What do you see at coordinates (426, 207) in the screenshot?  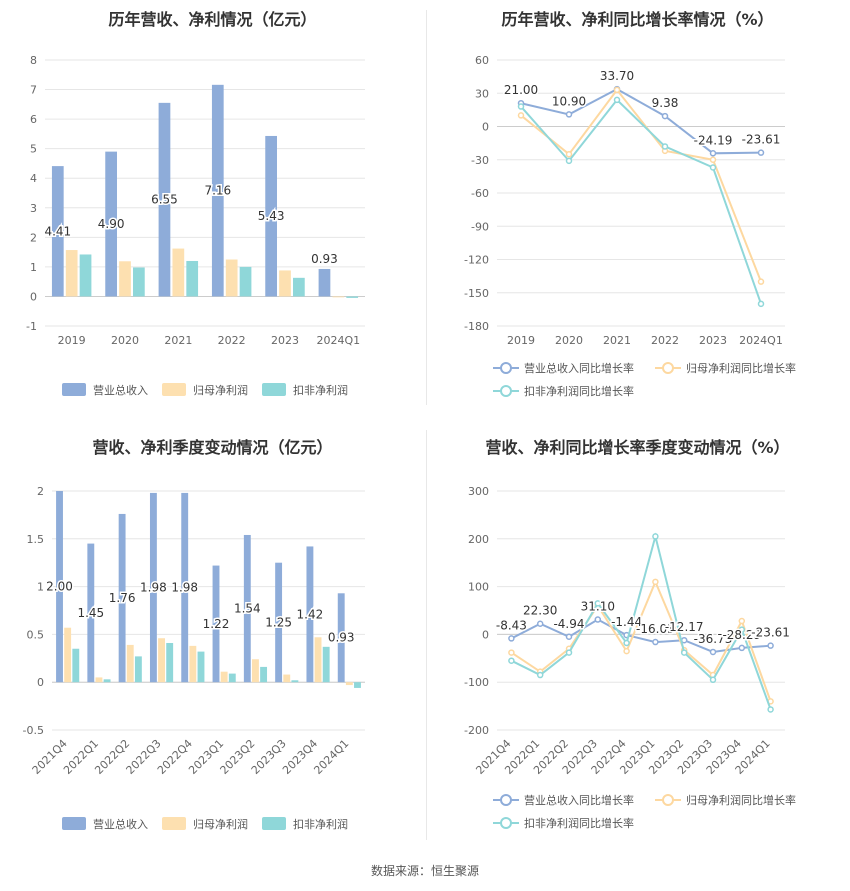 I see `vertical-separator-top` at bounding box center [426, 207].